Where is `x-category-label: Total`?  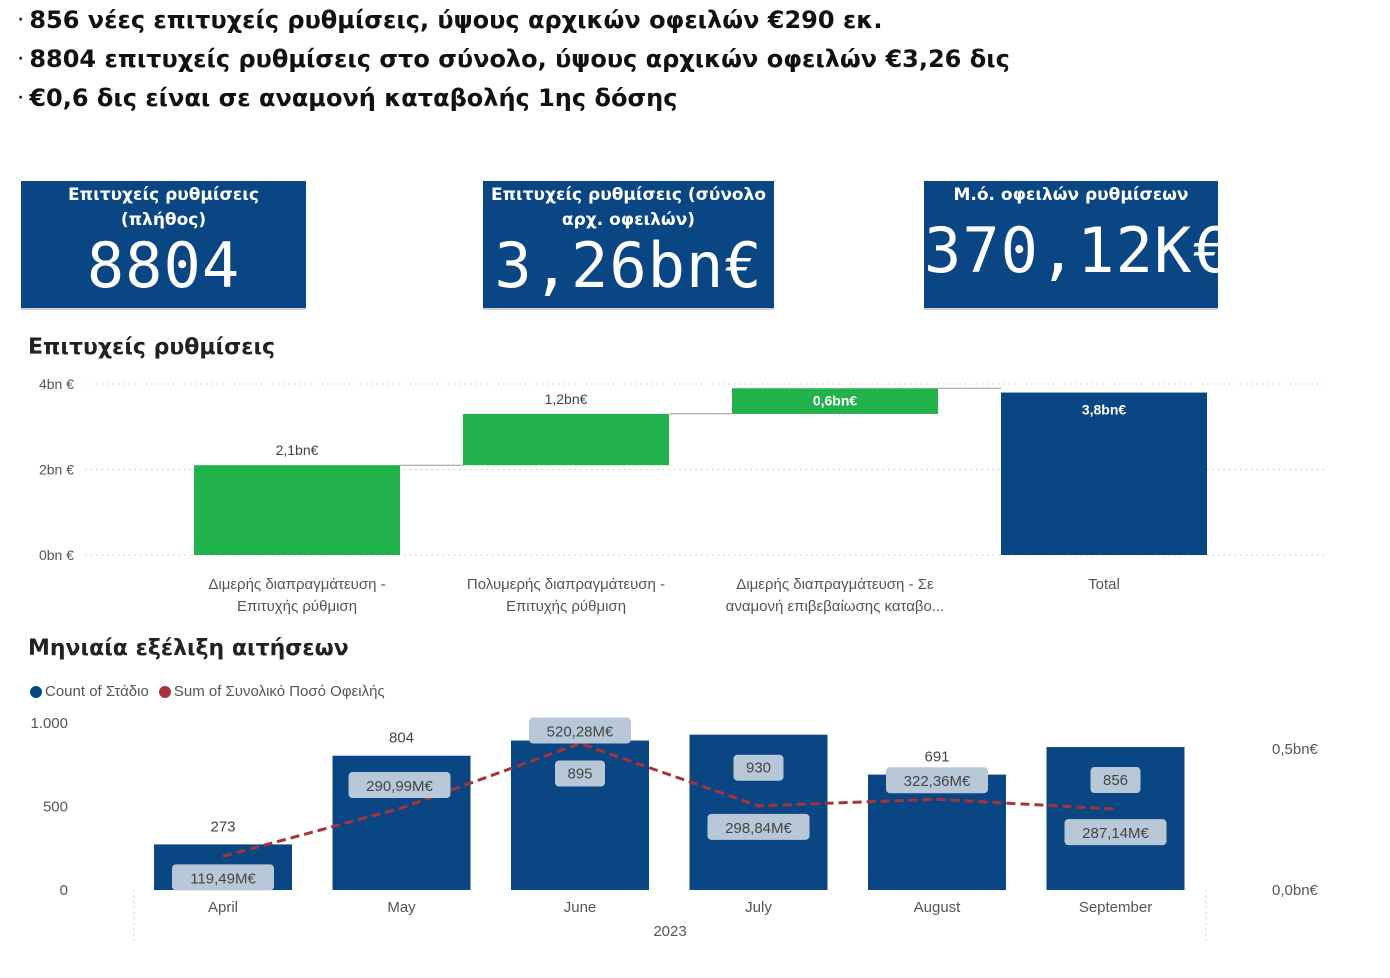
x-category-label: Total is located at coordinates (1104, 584).